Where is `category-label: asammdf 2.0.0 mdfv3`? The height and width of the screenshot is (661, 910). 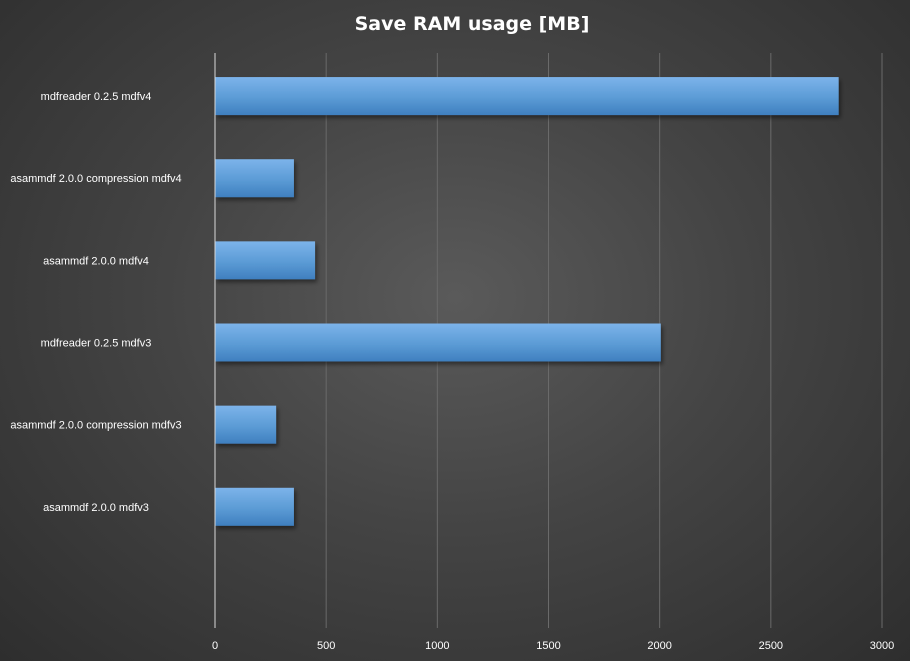
category-label: asammdf 2.0.0 mdfv3 is located at coordinates (96, 508).